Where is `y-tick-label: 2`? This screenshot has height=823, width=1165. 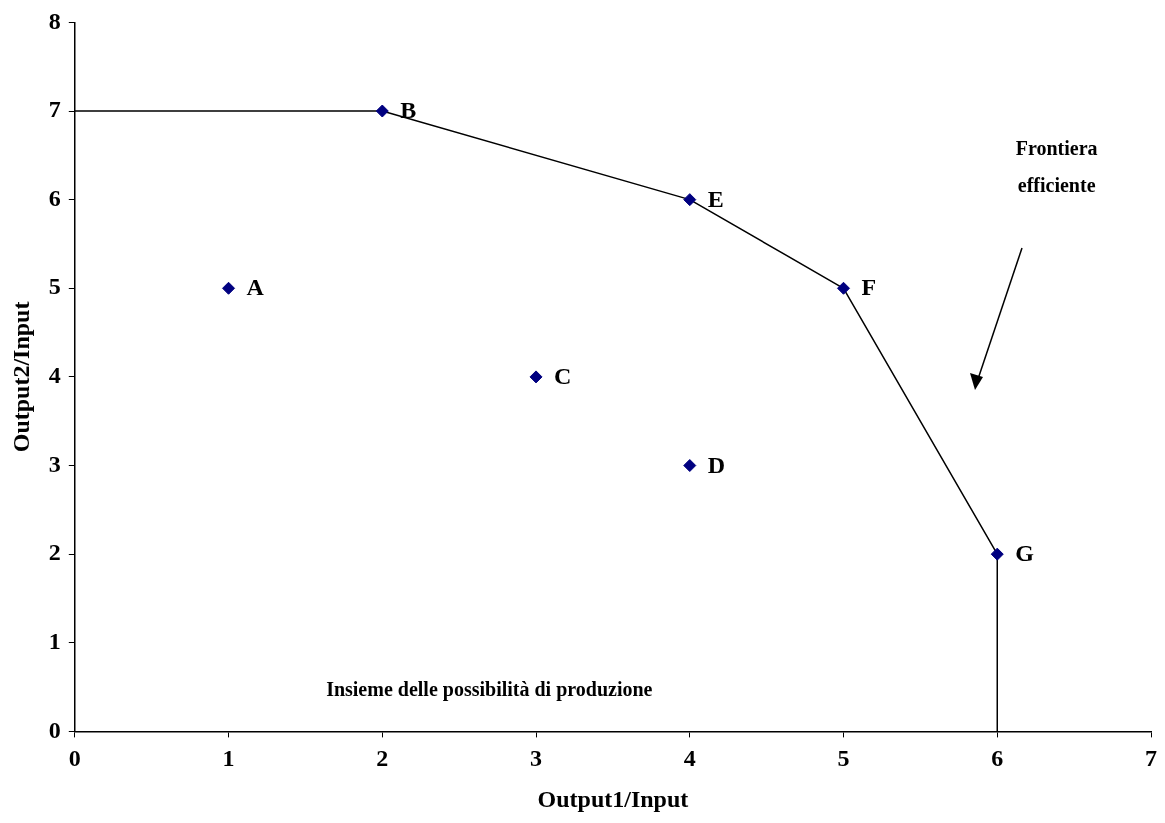 y-tick-label: 2 is located at coordinates (54, 552).